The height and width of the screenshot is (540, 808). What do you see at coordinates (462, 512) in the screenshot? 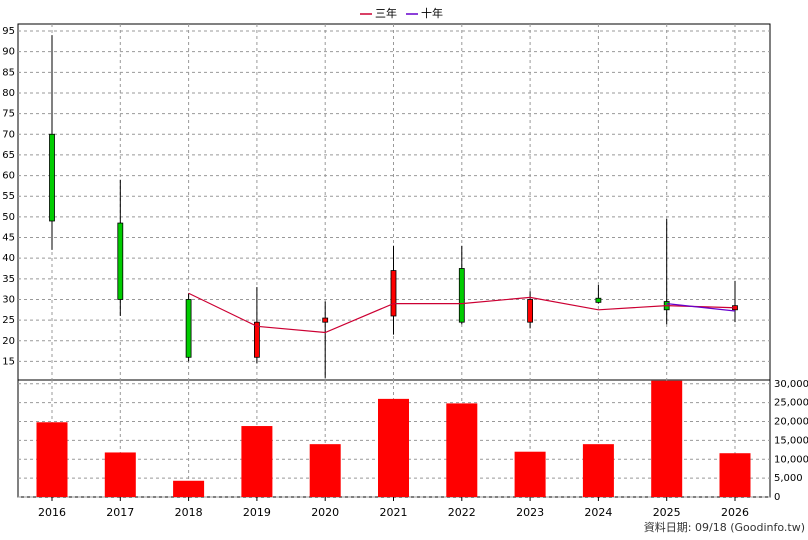
I see `x-tick-label: 2022` at bounding box center [462, 512].